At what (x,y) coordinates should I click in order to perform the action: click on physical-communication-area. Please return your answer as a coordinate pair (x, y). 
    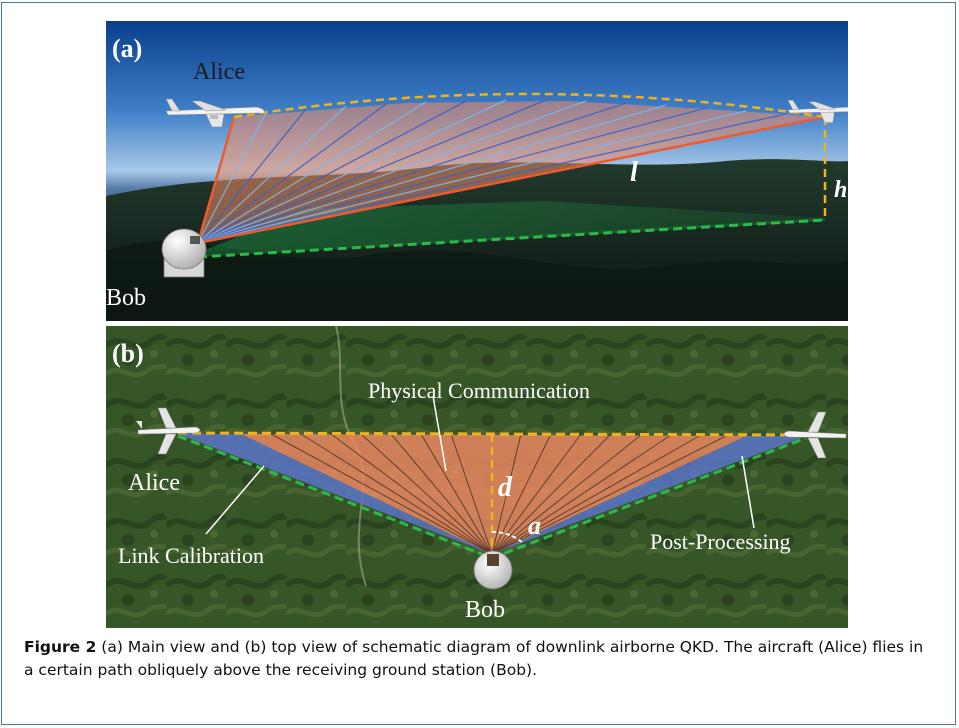
    Looking at the image, I should click on (493, 494).